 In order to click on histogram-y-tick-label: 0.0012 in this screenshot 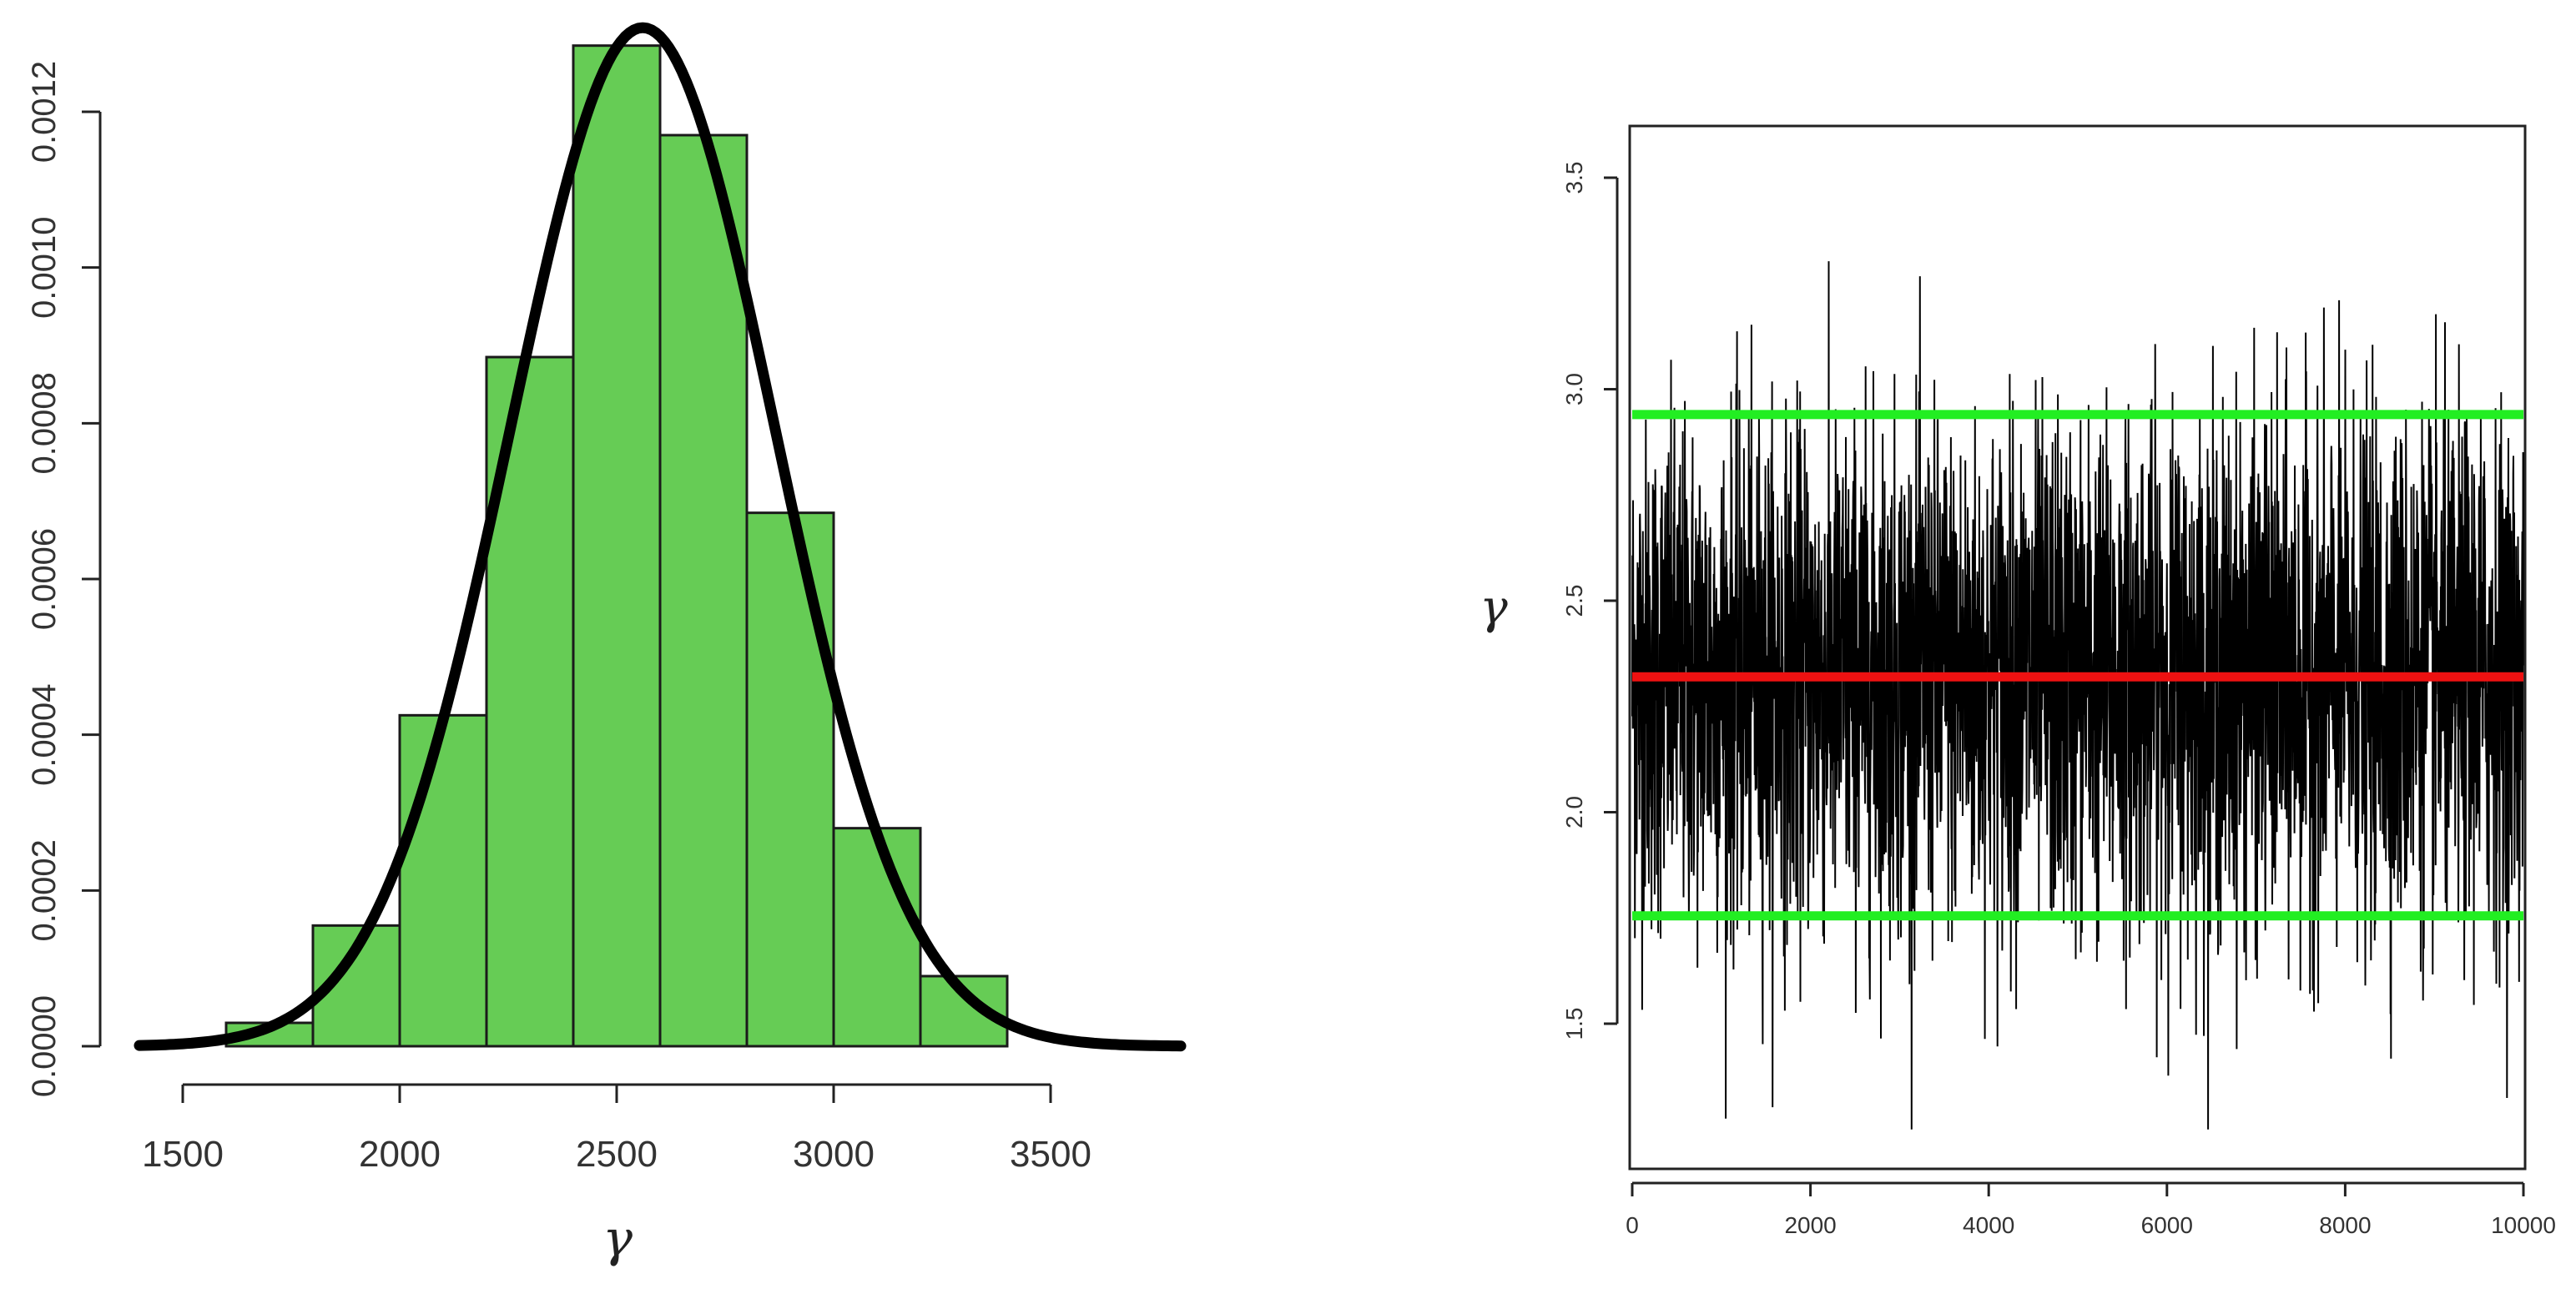, I will do `click(44, 112)`.